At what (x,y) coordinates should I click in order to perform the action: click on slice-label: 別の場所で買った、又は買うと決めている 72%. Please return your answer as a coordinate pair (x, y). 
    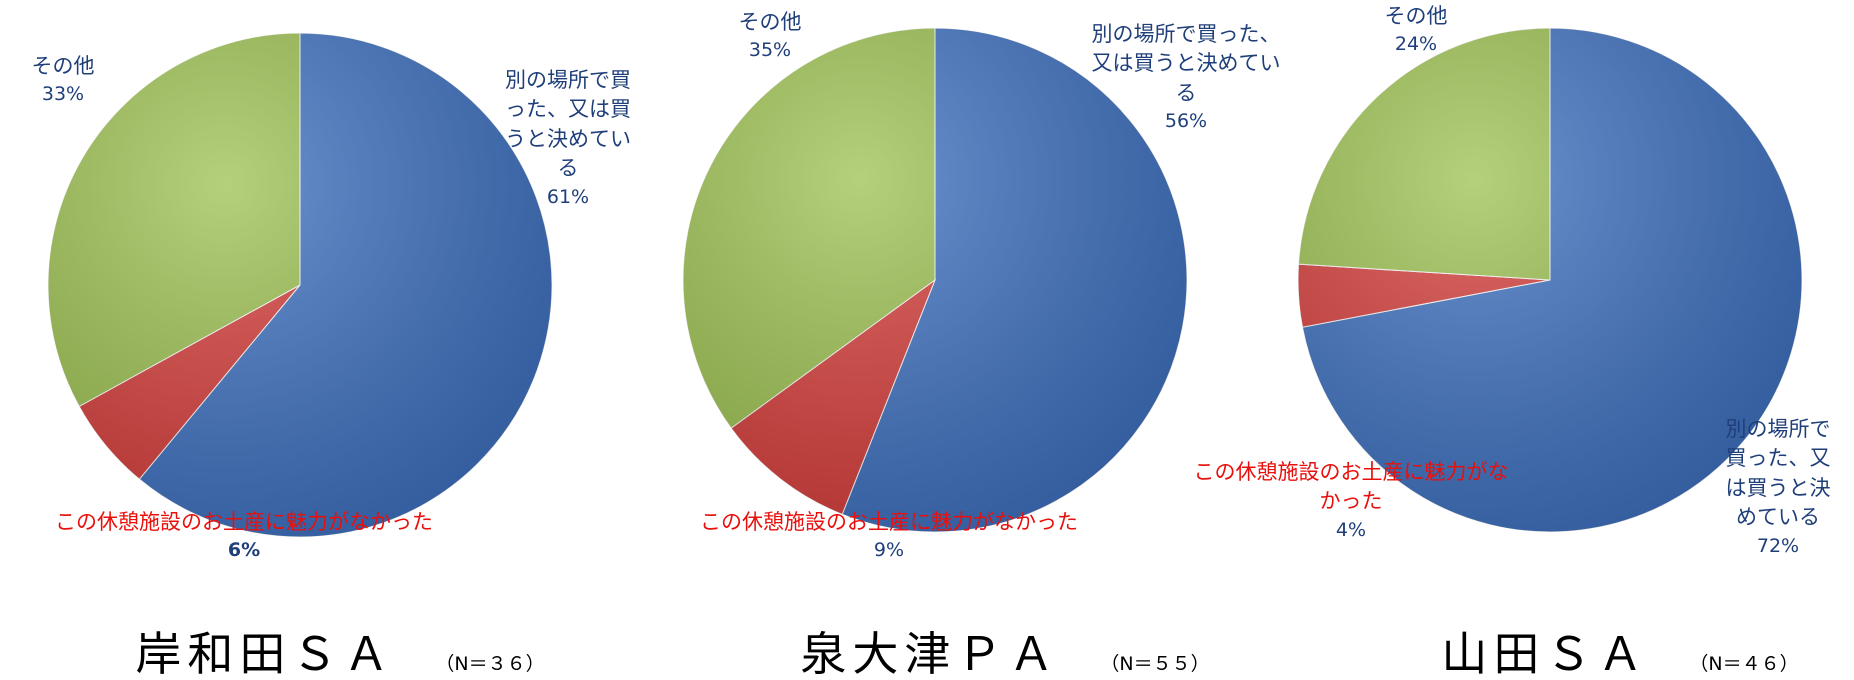
    Looking at the image, I should click on (1778, 487).